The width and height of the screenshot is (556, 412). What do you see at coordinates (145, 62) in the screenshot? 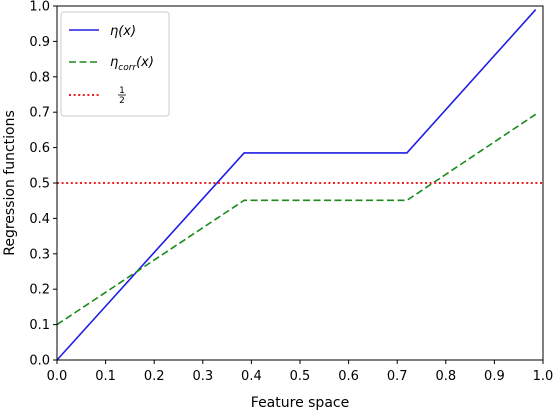
I see `legend-eta-corr-tail: (x)` at bounding box center [145, 62].